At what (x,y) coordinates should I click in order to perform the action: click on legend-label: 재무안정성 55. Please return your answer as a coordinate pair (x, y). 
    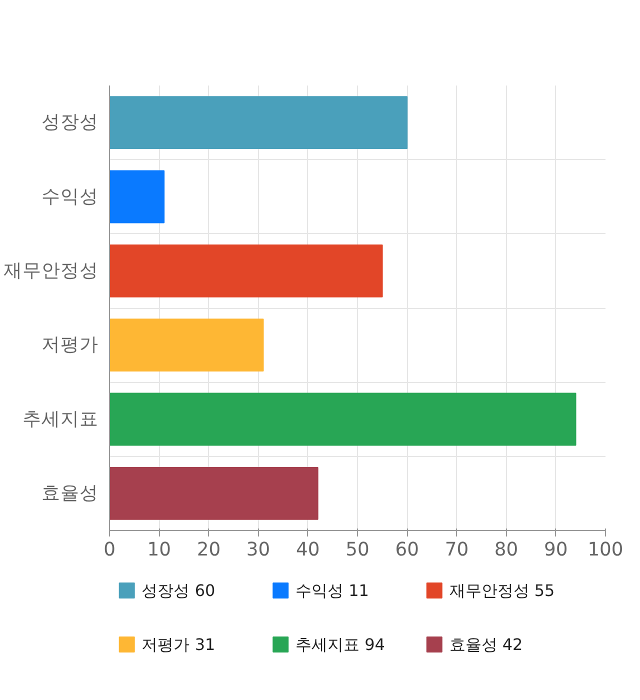
    Looking at the image, I should click on (502, 590).